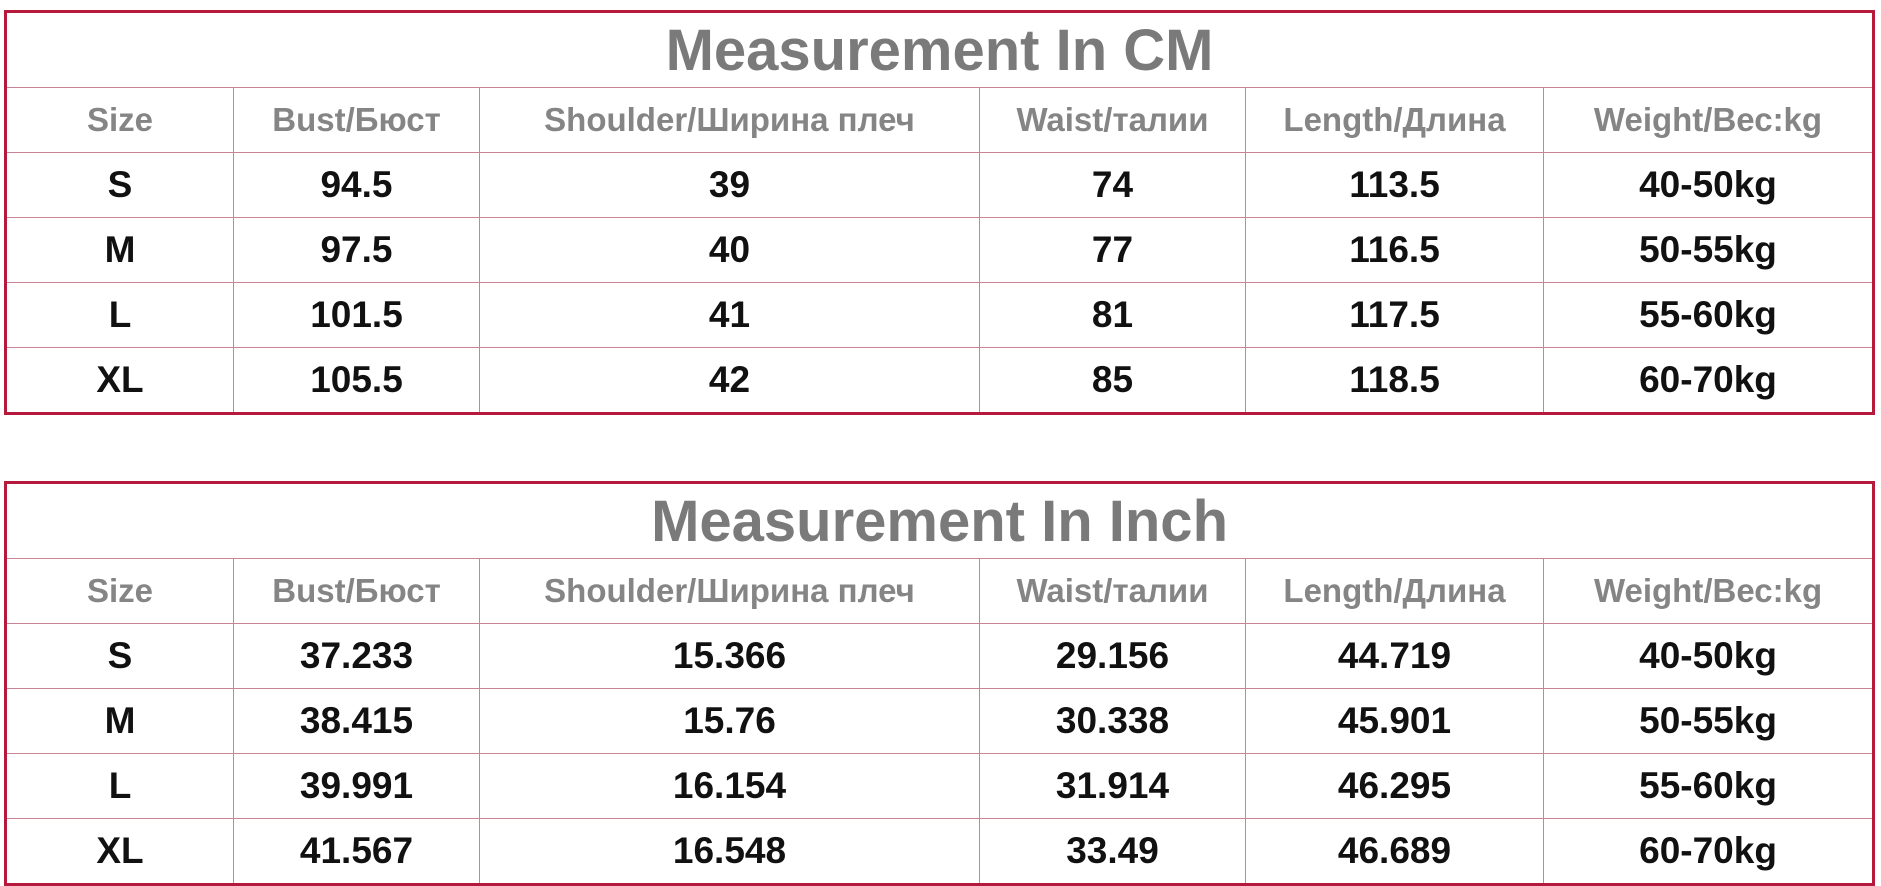  I want to click on table-cell: 116.5, so click(1394, 250).